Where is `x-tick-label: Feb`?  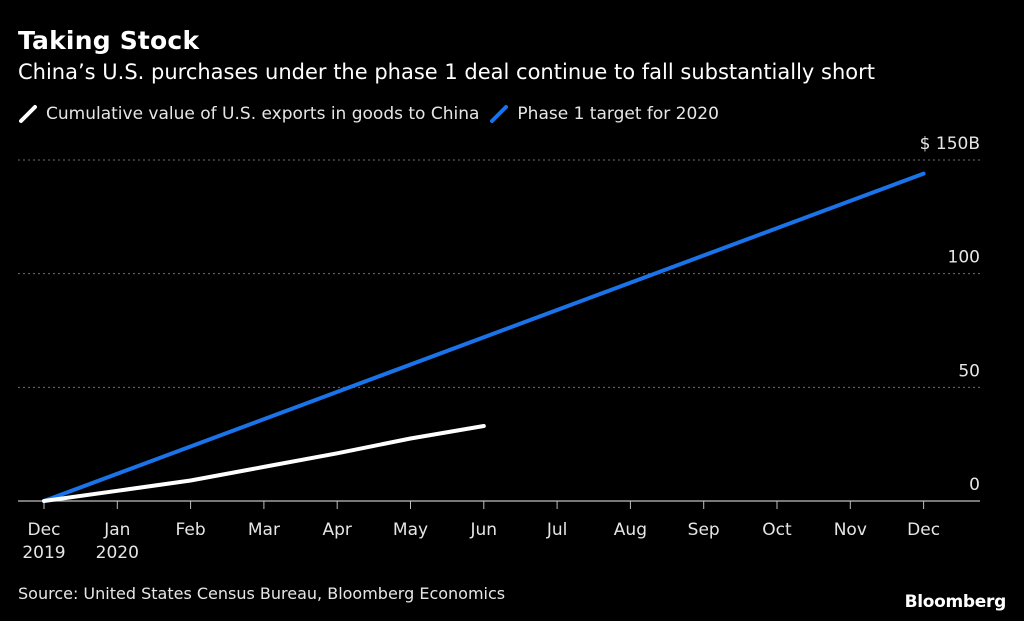 x-tick-label: Feb is located at coordinates (191, 530).